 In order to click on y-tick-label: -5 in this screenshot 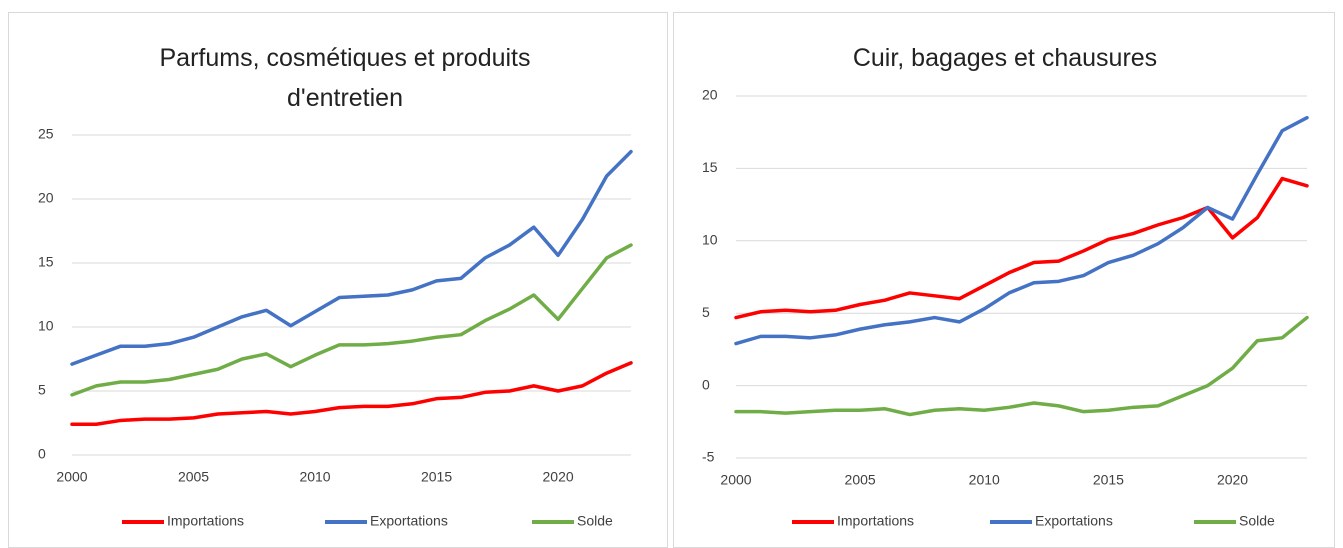, I will do `click(708, 457)`.